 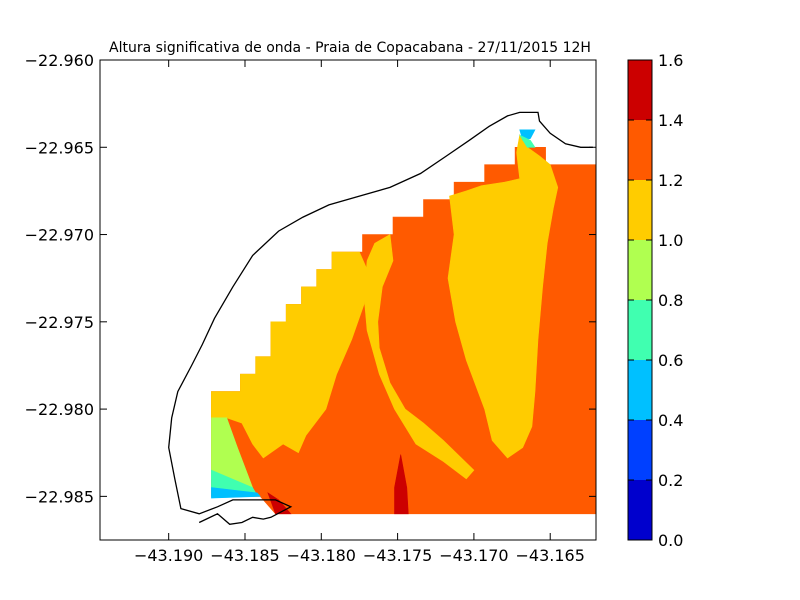 What do you see at coordinates (59, 235) in the screenshot?
I see `y-tick-label: −22.970` at bounding box center [59, 235].